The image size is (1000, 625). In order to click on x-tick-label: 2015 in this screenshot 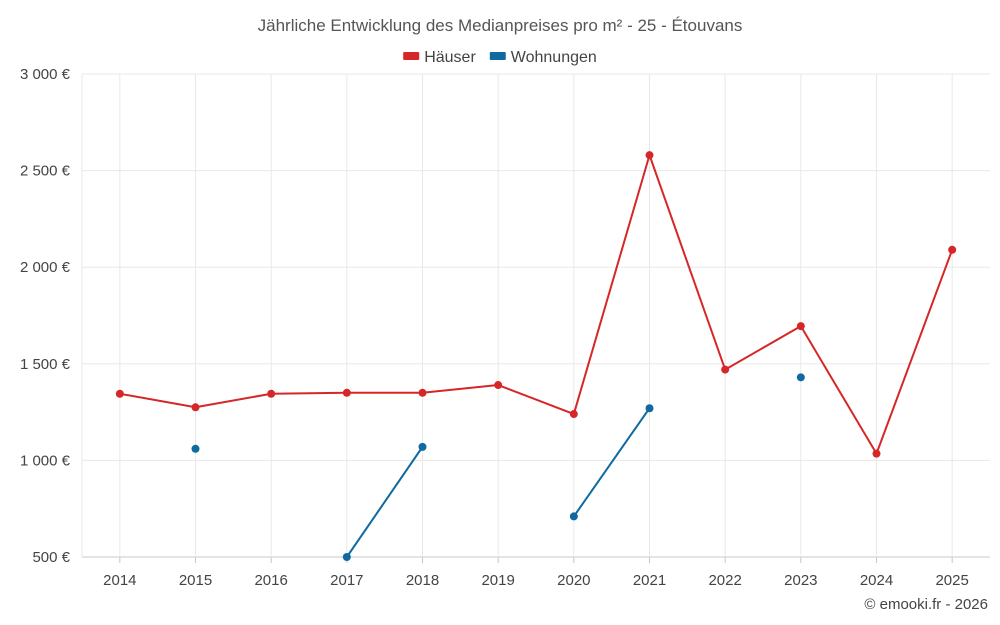, I will do `click(195, 580)`.